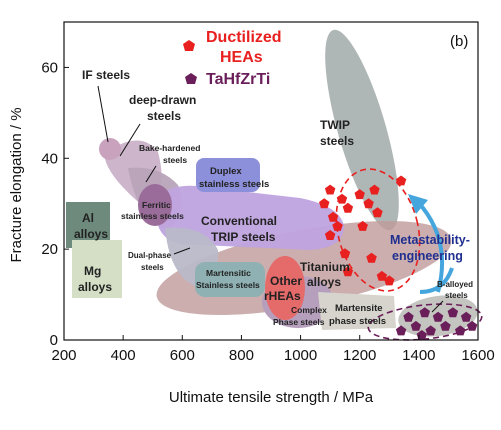 This screenshot has width=501, height=430. I want to click on pointer-dual, so click(182, 251).